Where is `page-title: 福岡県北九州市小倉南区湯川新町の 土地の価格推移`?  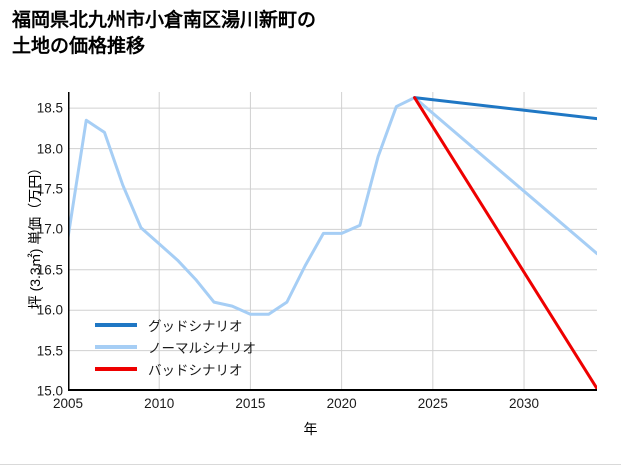 page-title: 福岡県北九州市小倉南区湯川新町の 土地の価格推移 is located at coordinates (164, 34).